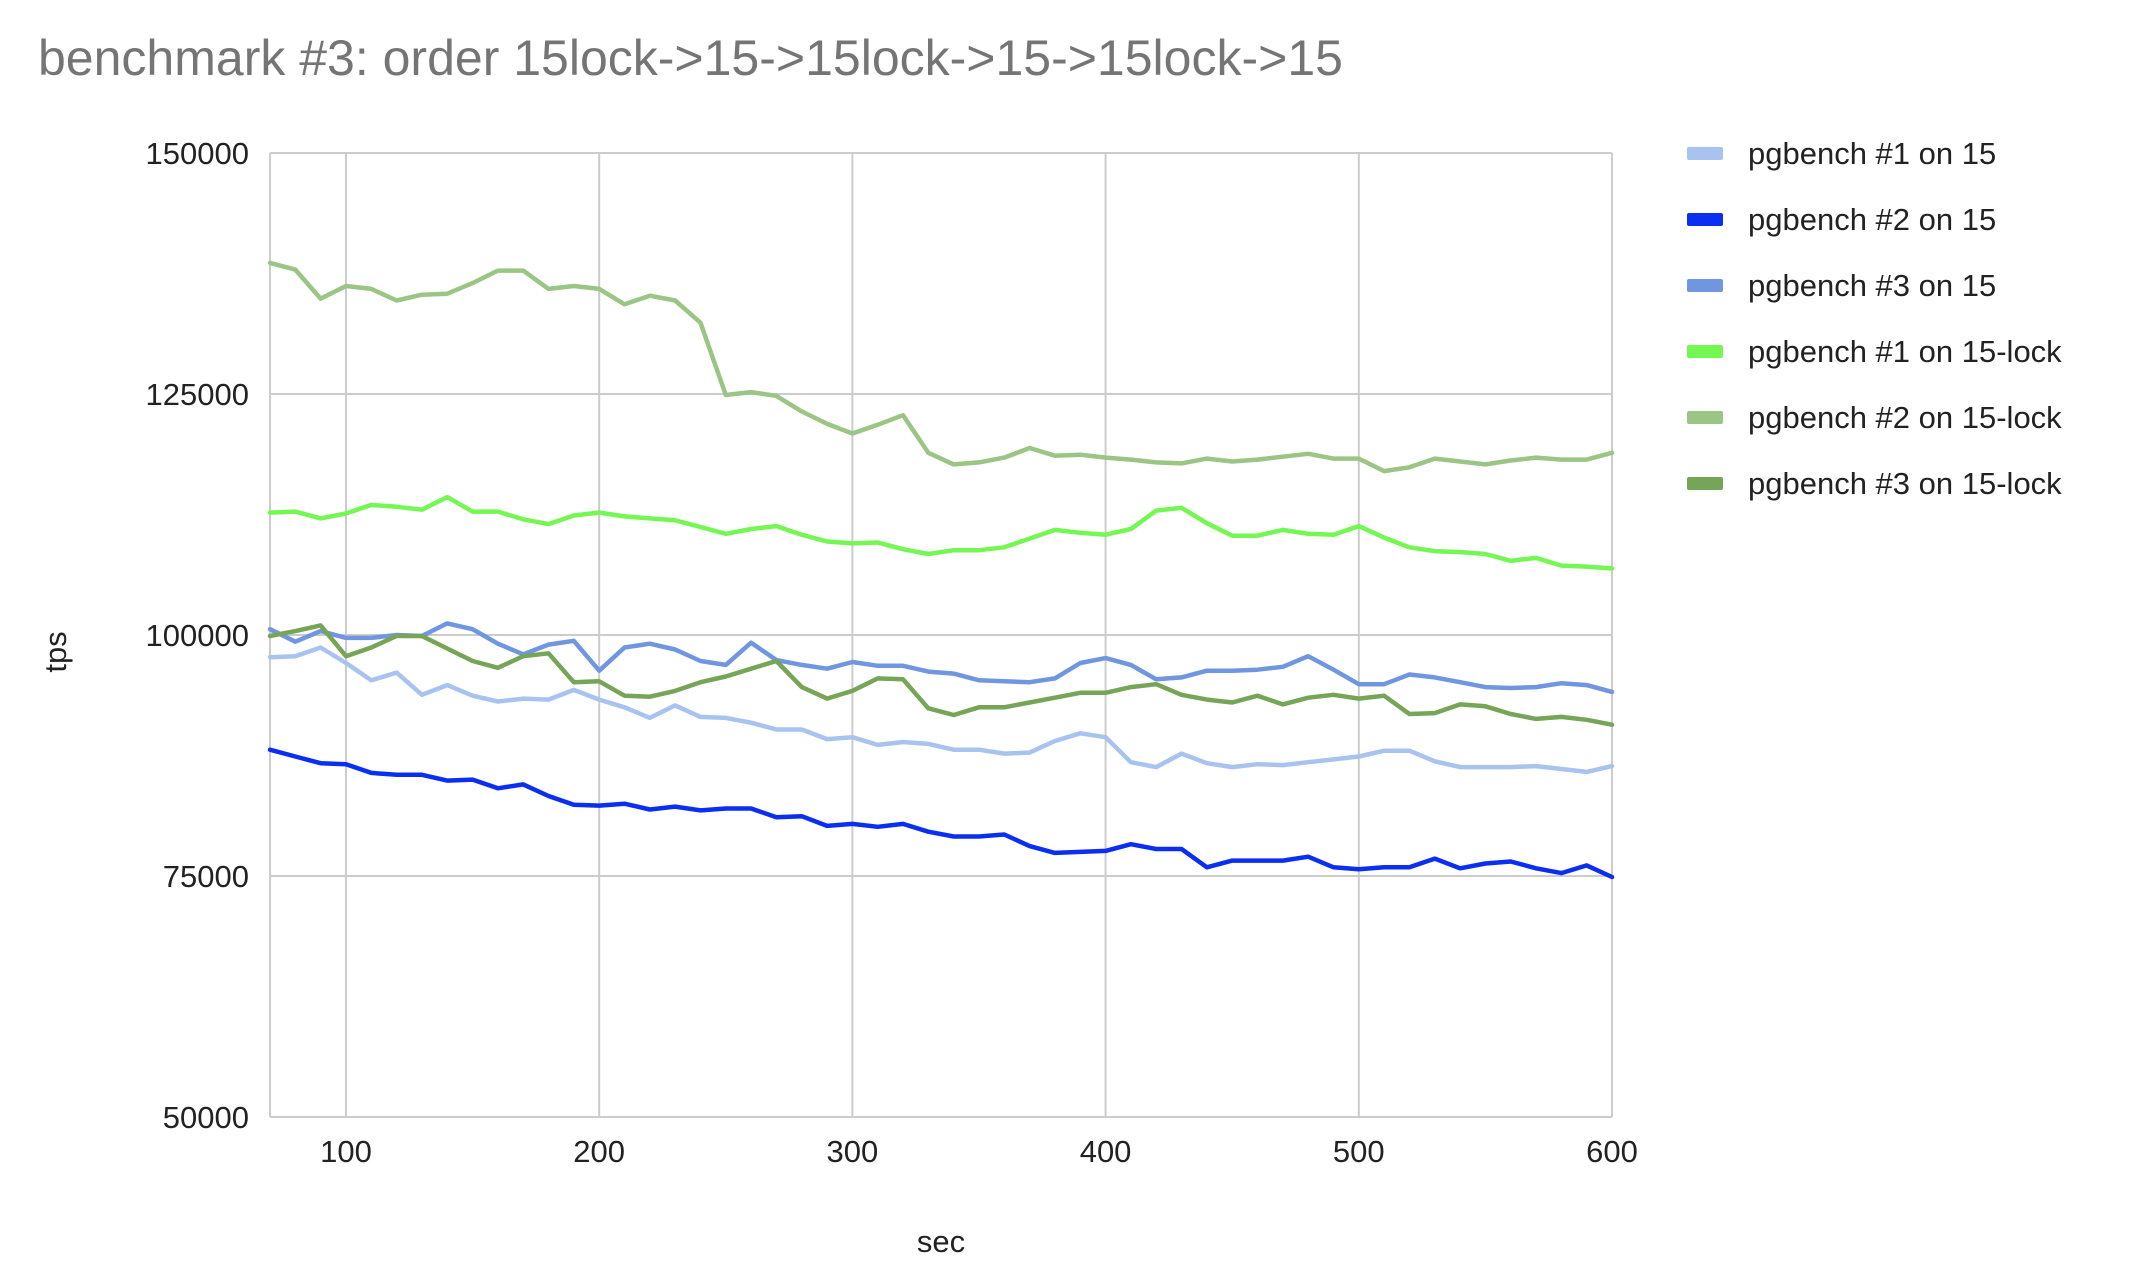  I want to click on legend-label: pgbench #1 on 15-lock, so click(1905, 351).